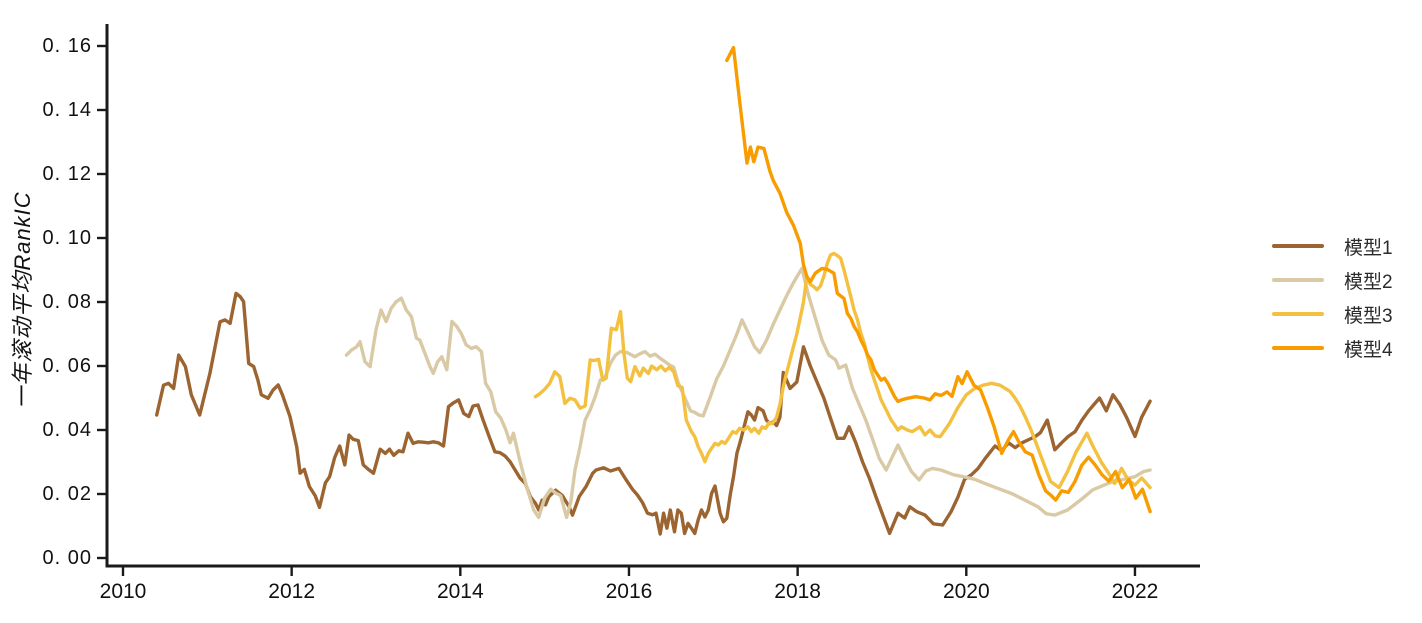 This screenshot has height=623, width=1422. Describe the element at coordinates (1332, 246) in the screenshot. I see `legend-item-1: 模型1` at that location.